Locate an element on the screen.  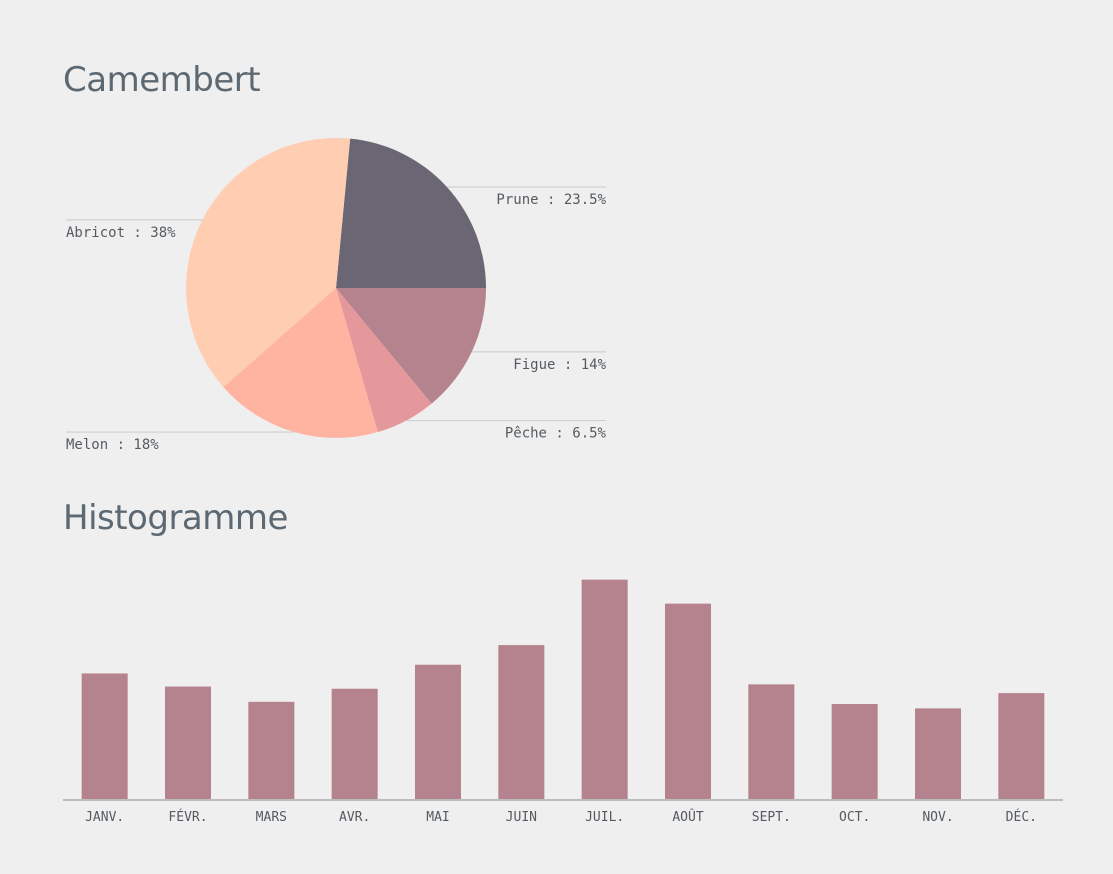
pie-slice-peche is located at coordinates (384, 360).